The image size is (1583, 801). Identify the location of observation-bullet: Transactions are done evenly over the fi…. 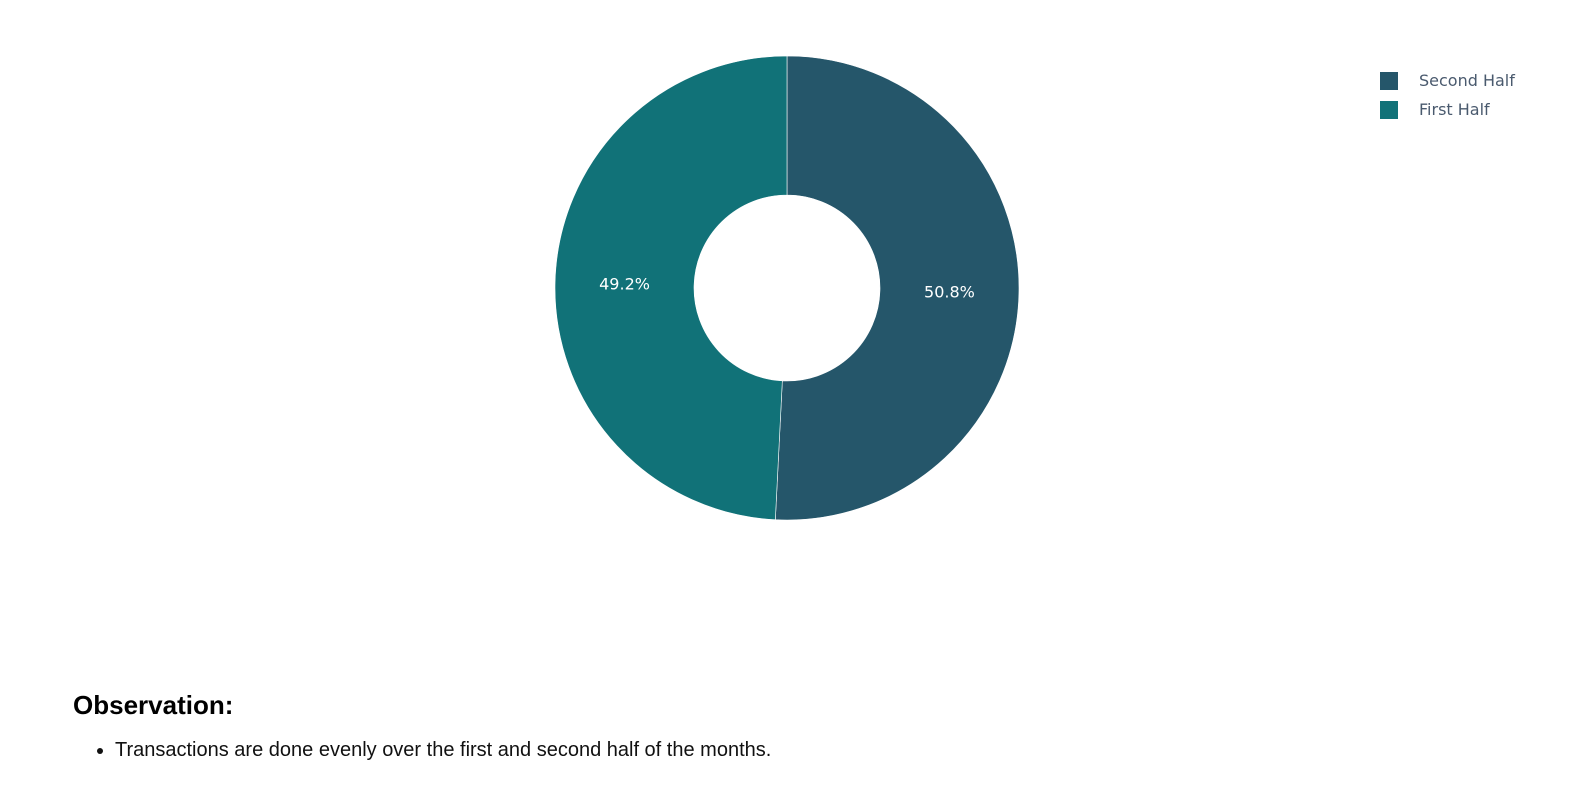
(794, 750).